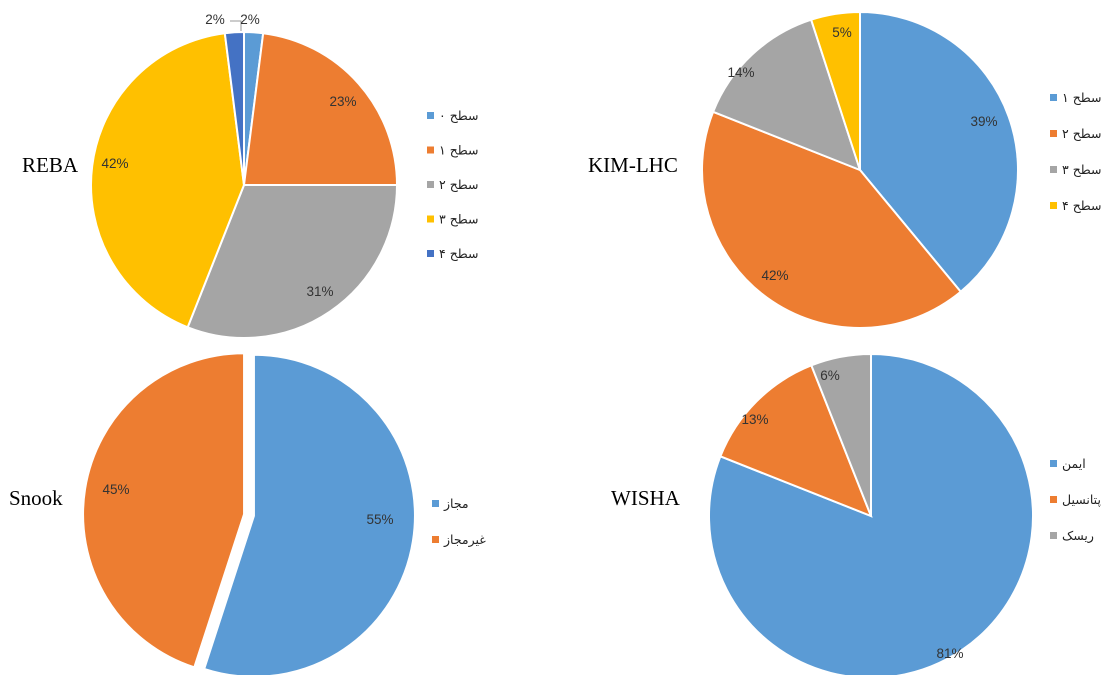 The height and width of the screenshot is (675, 1110). I want to click on data-label: 39%, so click(983, 121).